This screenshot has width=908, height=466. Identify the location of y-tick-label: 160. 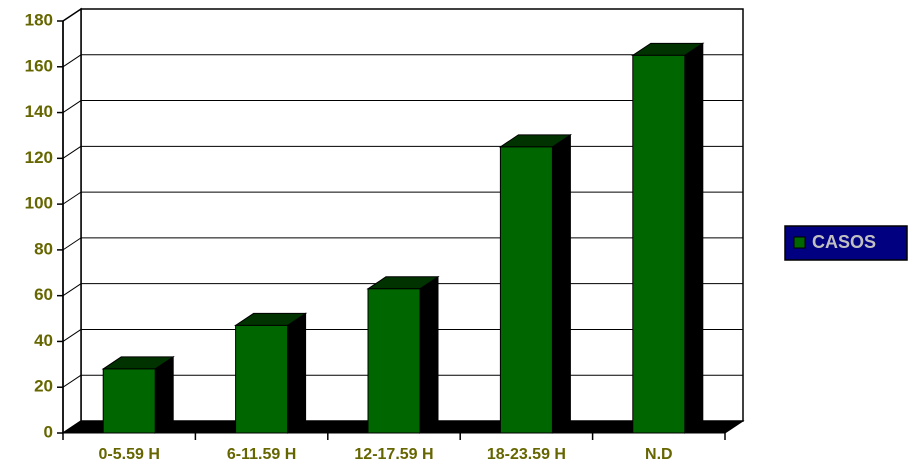
(39, 65).